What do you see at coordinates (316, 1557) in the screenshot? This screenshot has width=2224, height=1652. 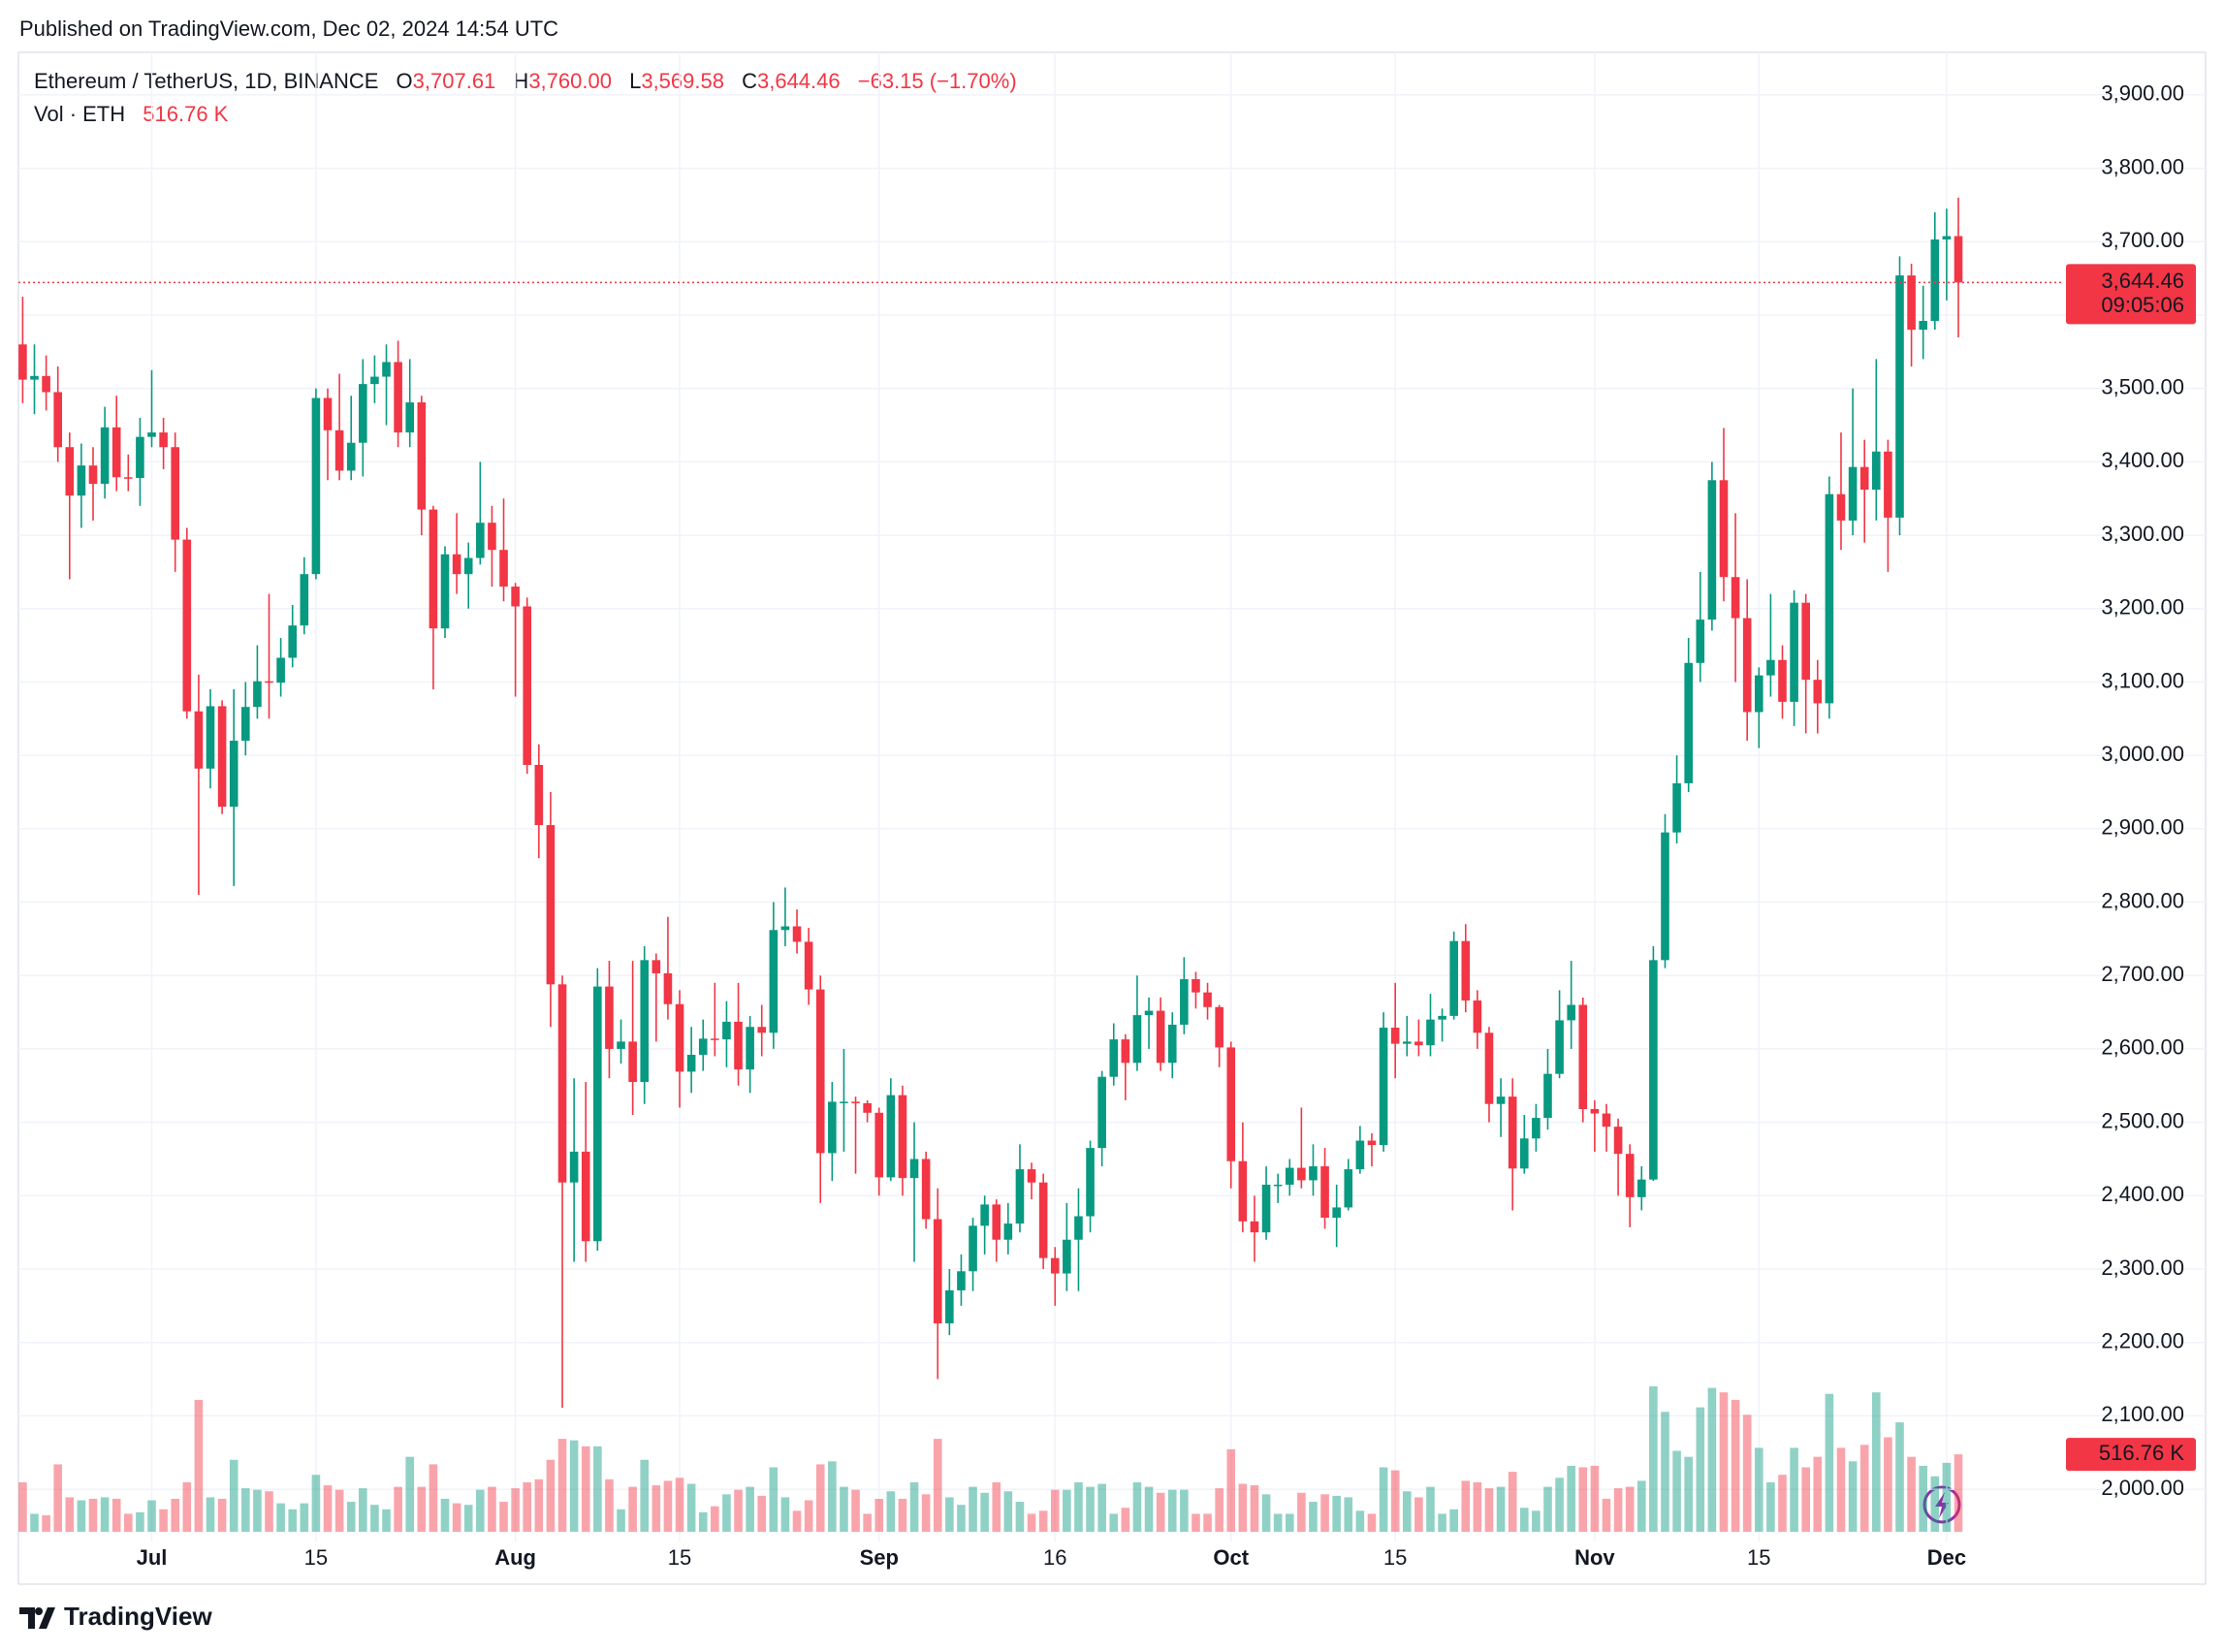 I see `x-tick-label: 15` at bounding box center [316, 1557].